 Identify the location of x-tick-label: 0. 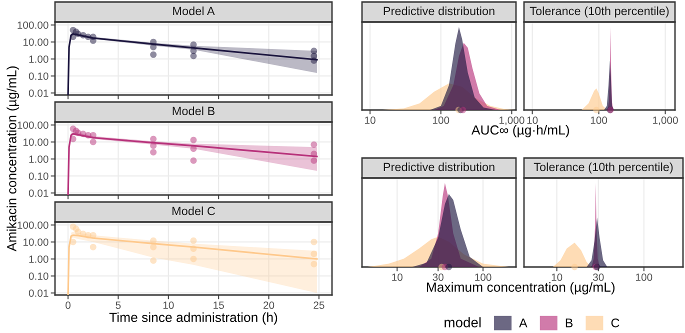
(68, 305).